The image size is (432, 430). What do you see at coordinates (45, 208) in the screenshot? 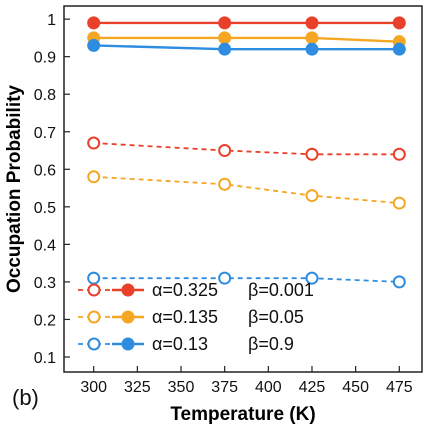
I see `y-tick-label: 0.5` at bounding box center [45, 208].